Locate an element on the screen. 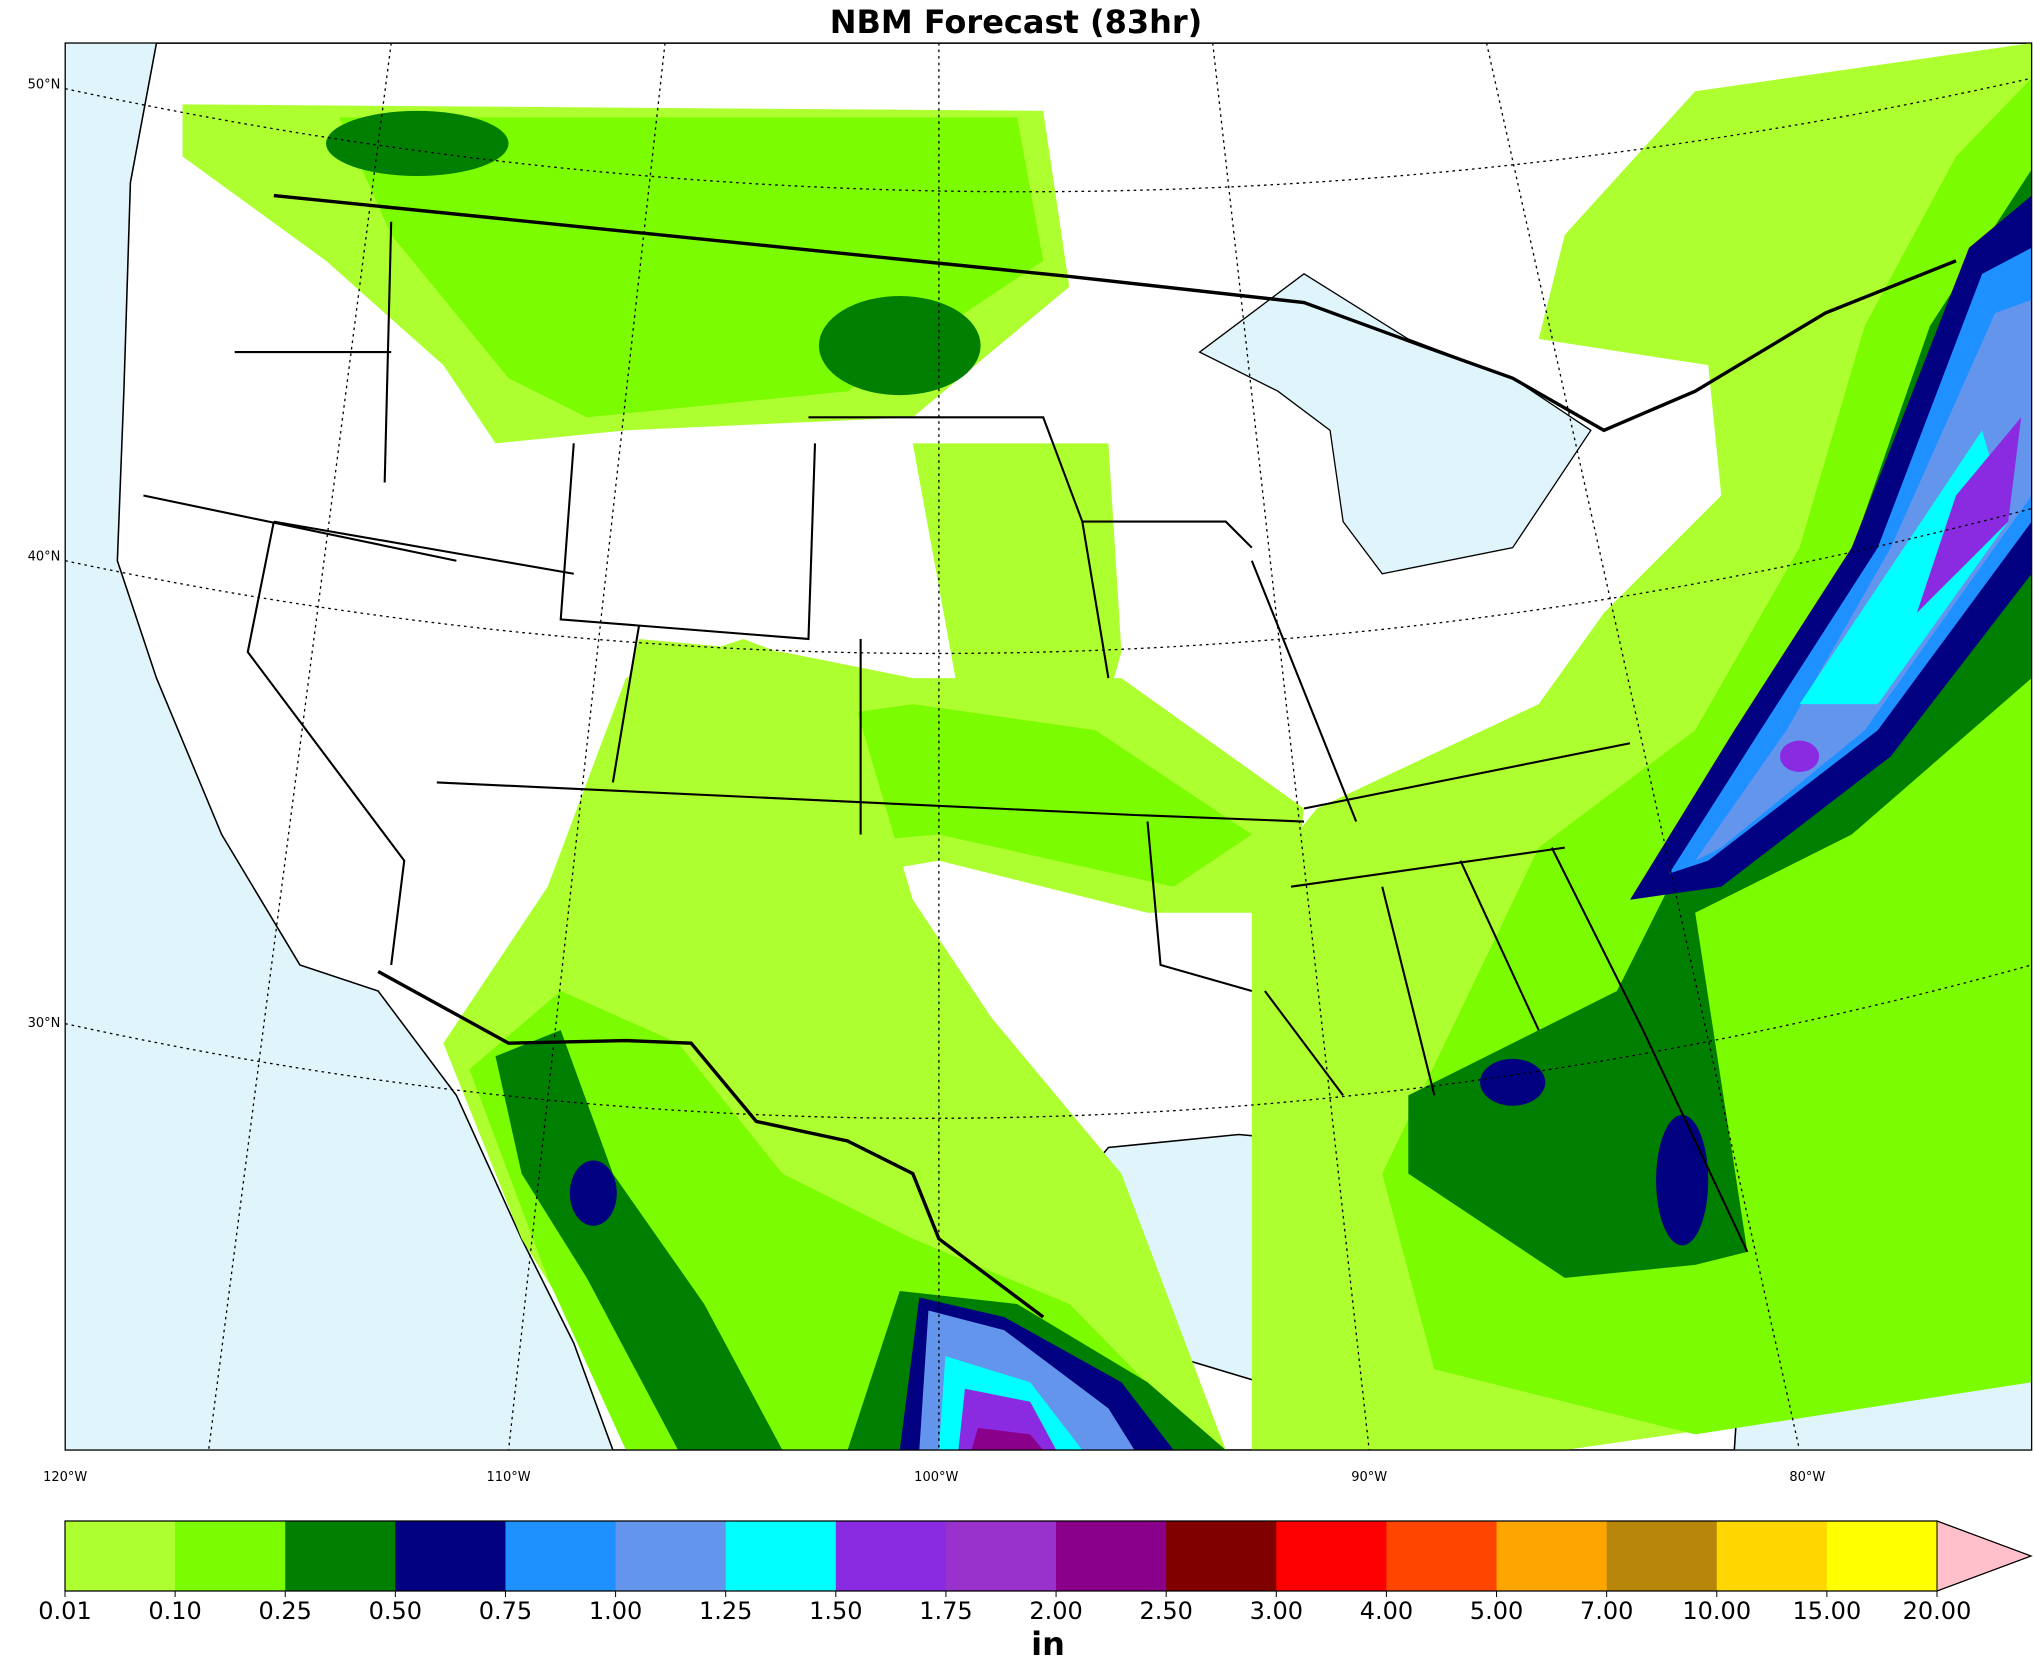 Image resolution: width=2034 pixels, height=1666 pixels. colorbar-label: 1.50 is located at coordinates (835, 1611).